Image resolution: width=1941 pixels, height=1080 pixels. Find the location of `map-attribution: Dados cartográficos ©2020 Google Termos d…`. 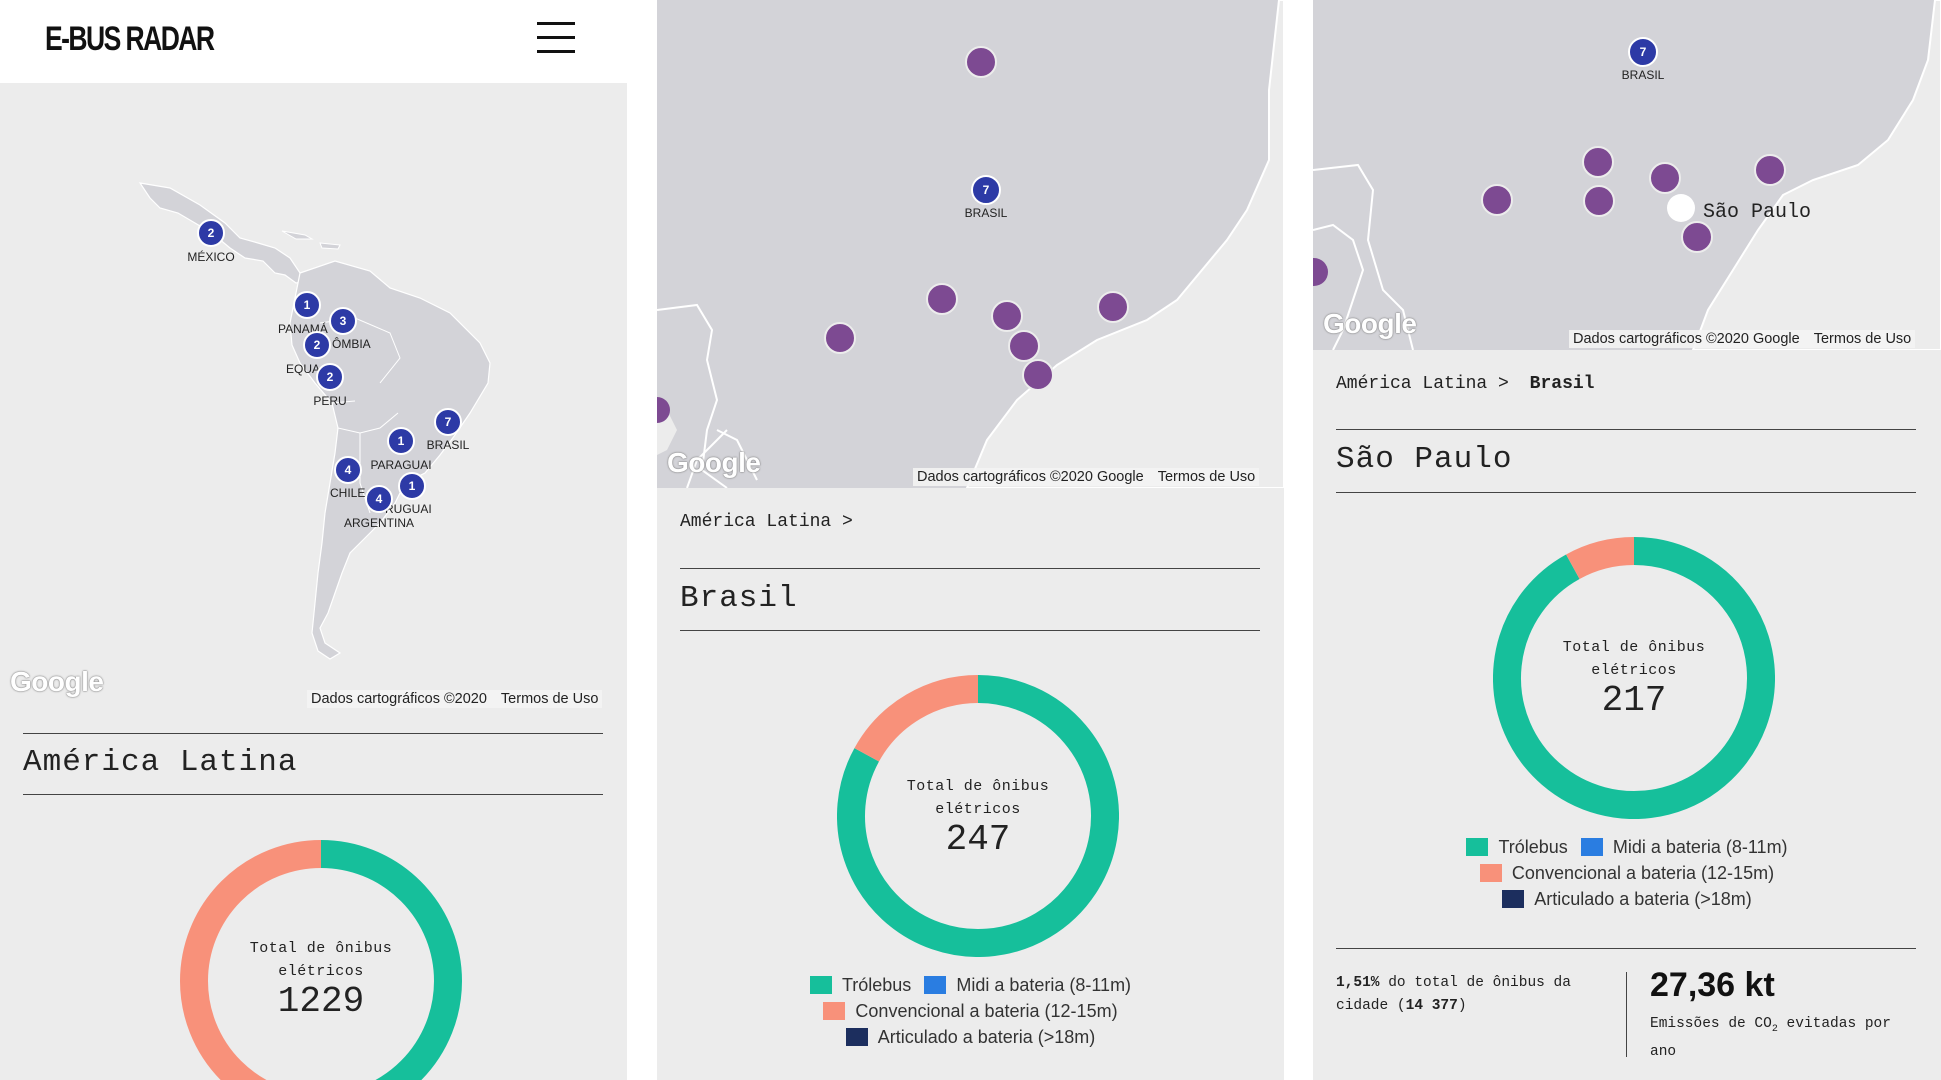

map-attribution: Dados cartográficos ©2020 Google Termos d… is located at coordinates (1742, 339).